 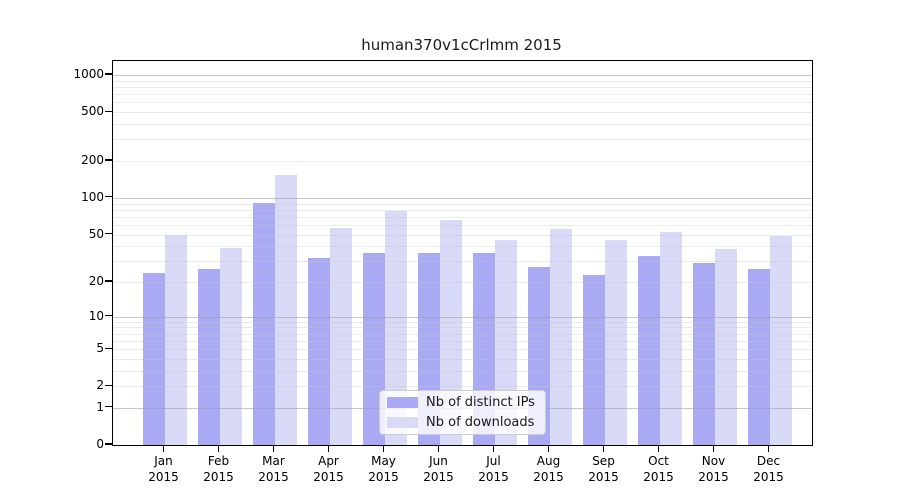 What do you see at coordinates (768, 469) in the screenshot?
I see `x-tick-label: Dec 2015` at bounding box center [768, 469].